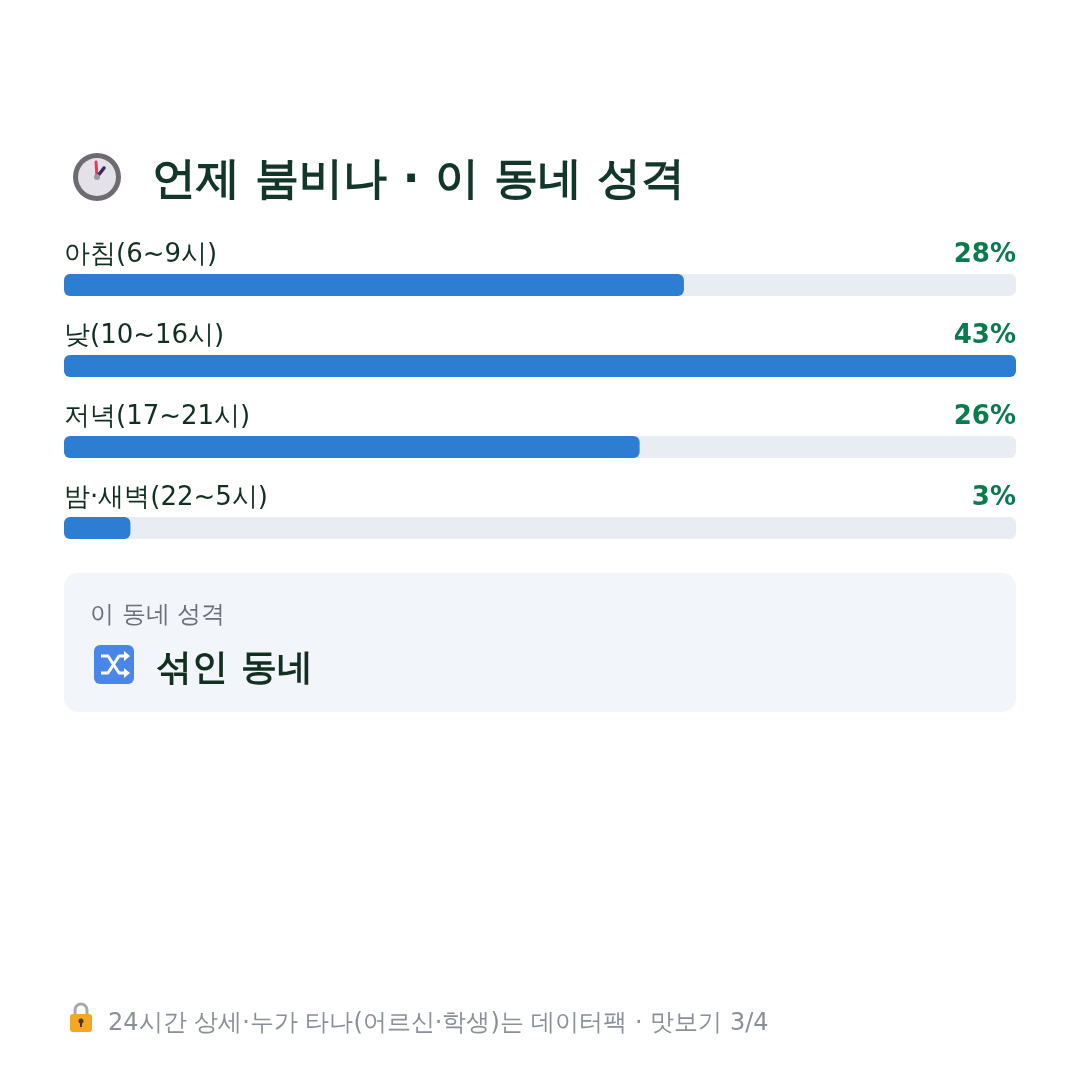 The height and width of the screenshot is (1080, 1080). What do you see at coordinates (234, 666) in the screenshot?
I see `text: 섞인 동네` at bounding box center [234, 666].